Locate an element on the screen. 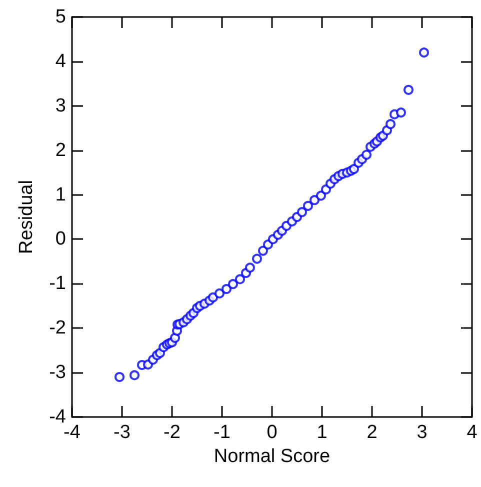 The width and height of the screenshot is (481, 487). y-tick-label: 4 is located at coordinates (60, 61).